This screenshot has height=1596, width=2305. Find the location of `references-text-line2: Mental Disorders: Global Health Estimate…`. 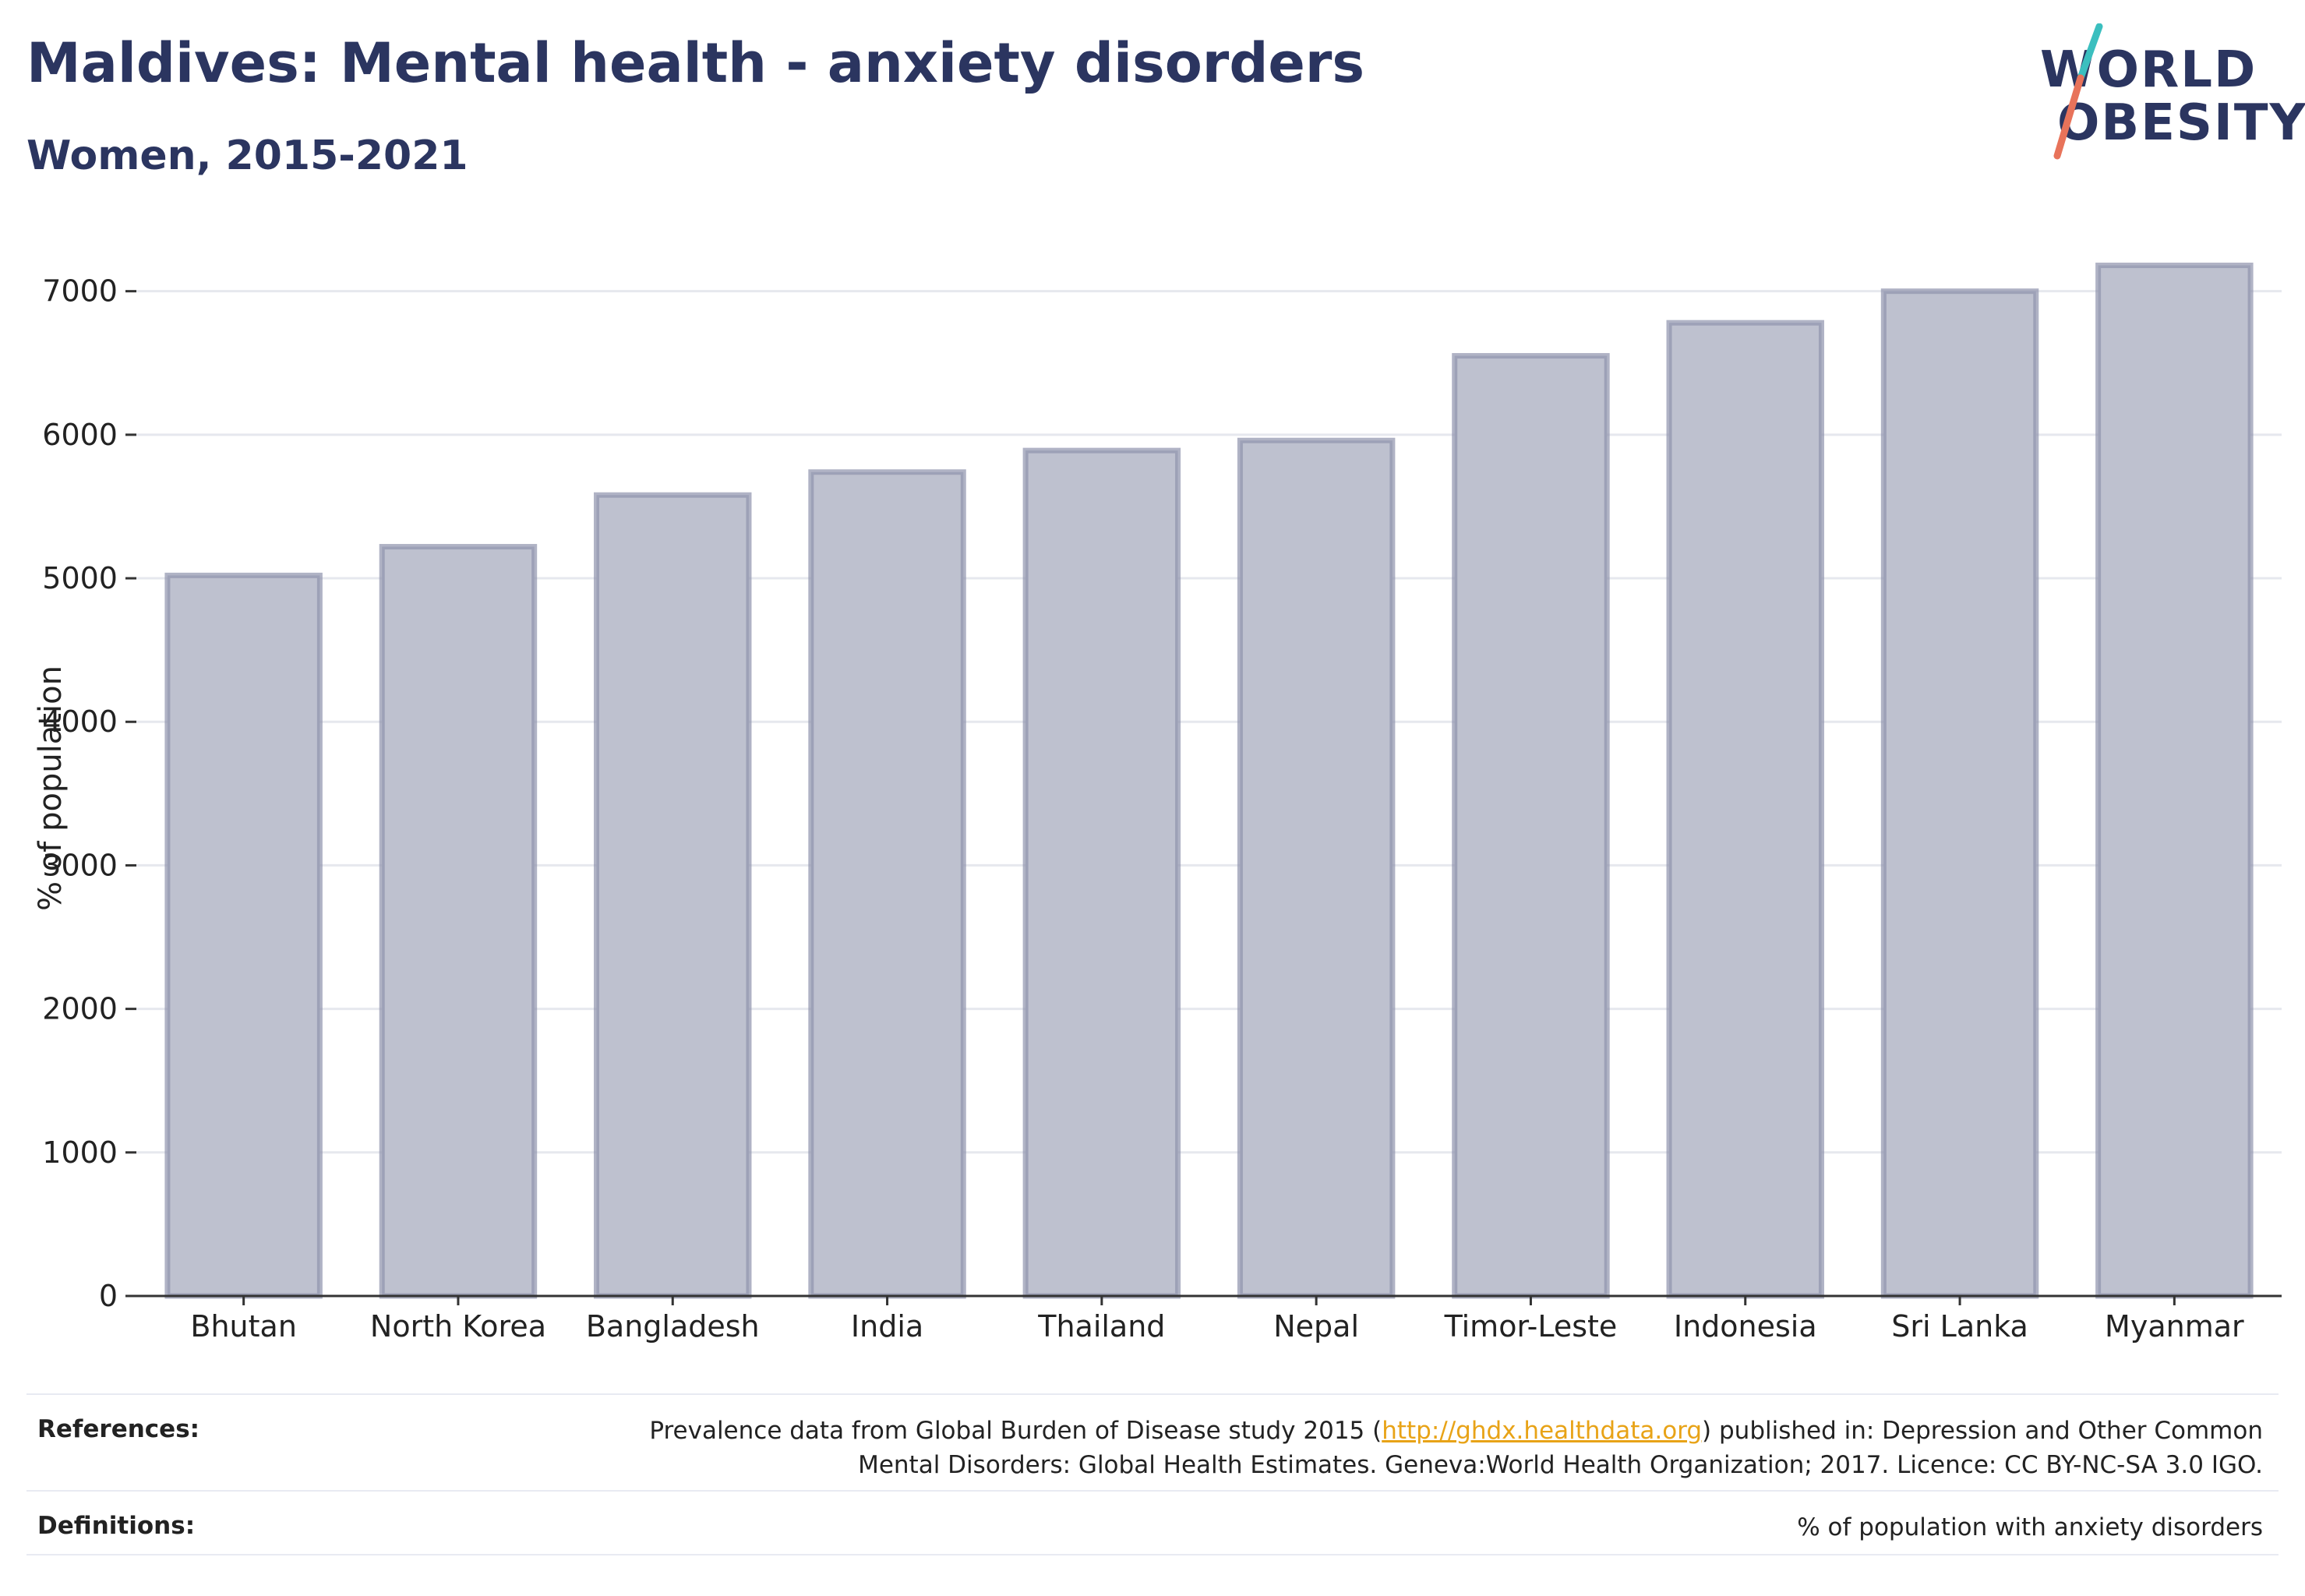

references-text-line2: Mental Disorders: Global Health Estimate… is located at coordinates (1560, 1465).